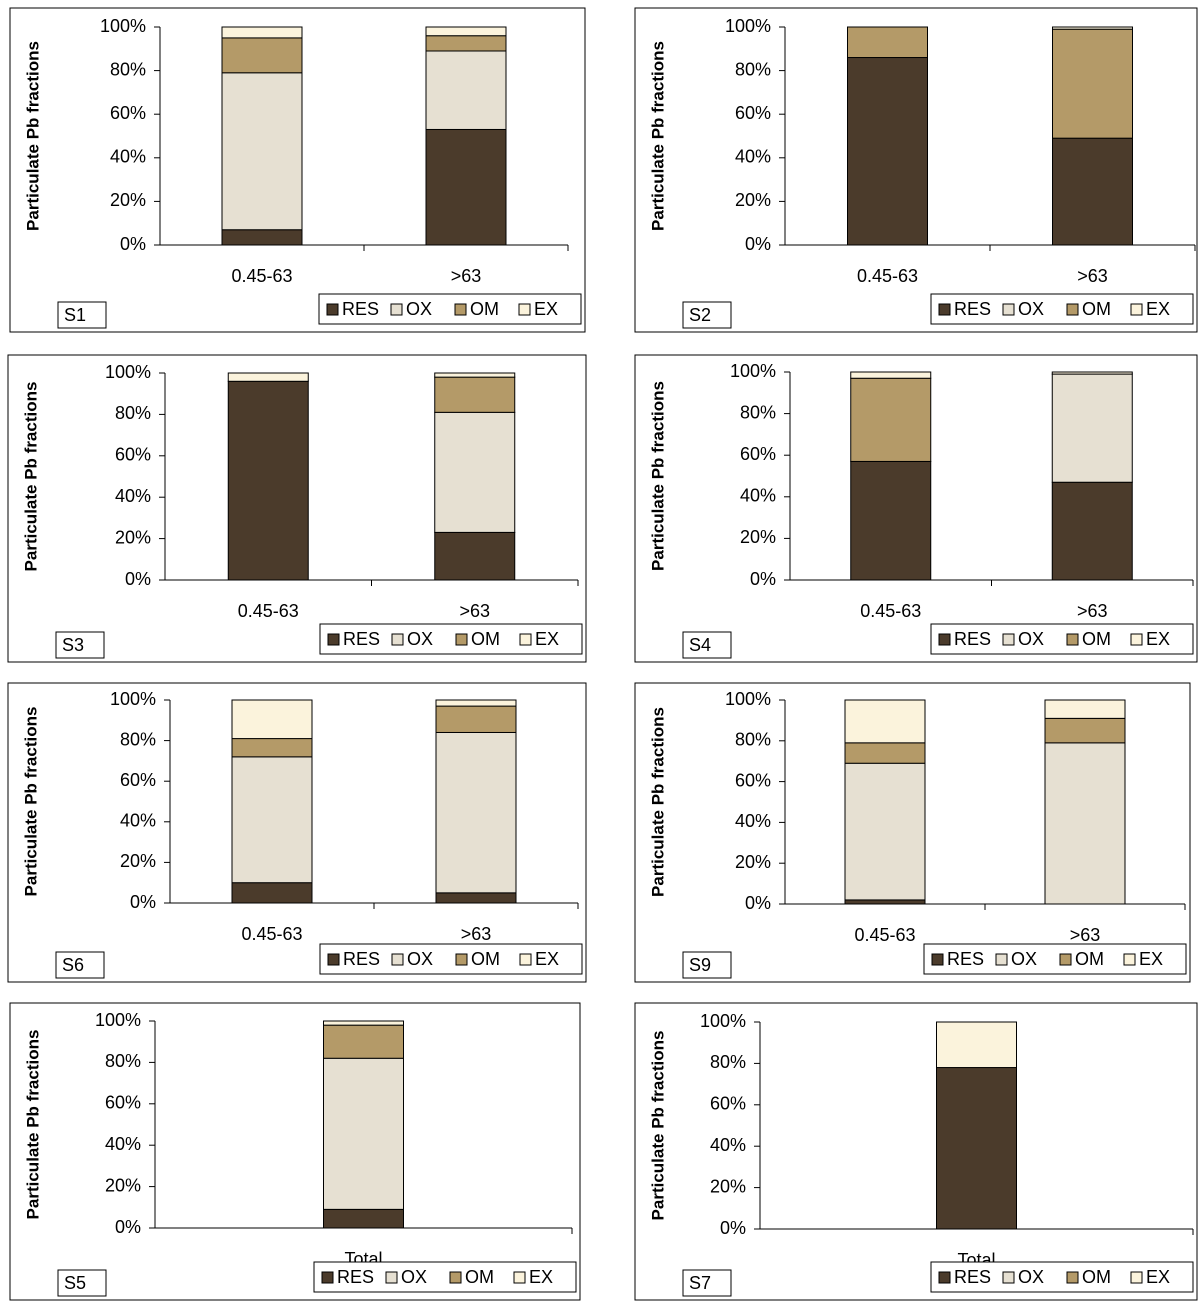  What do you see at coordinates (73, 645) in the screenshot?
I see `sample-label: S3` at bounding box center [73, 645].